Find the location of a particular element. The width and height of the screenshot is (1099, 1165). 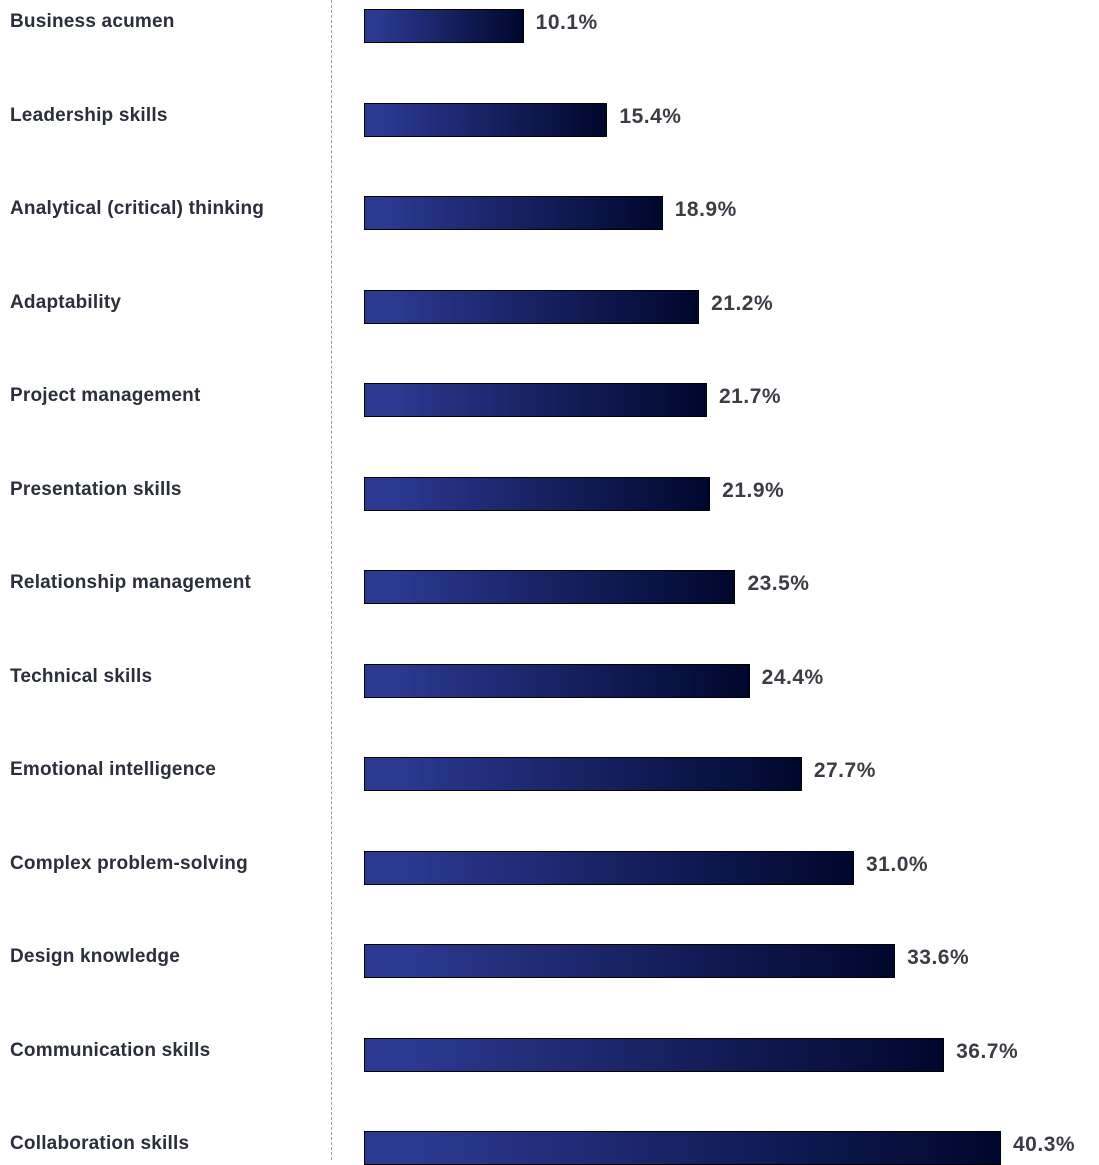

bar-value-label: 10.1% is located at coordinates (566, 22).